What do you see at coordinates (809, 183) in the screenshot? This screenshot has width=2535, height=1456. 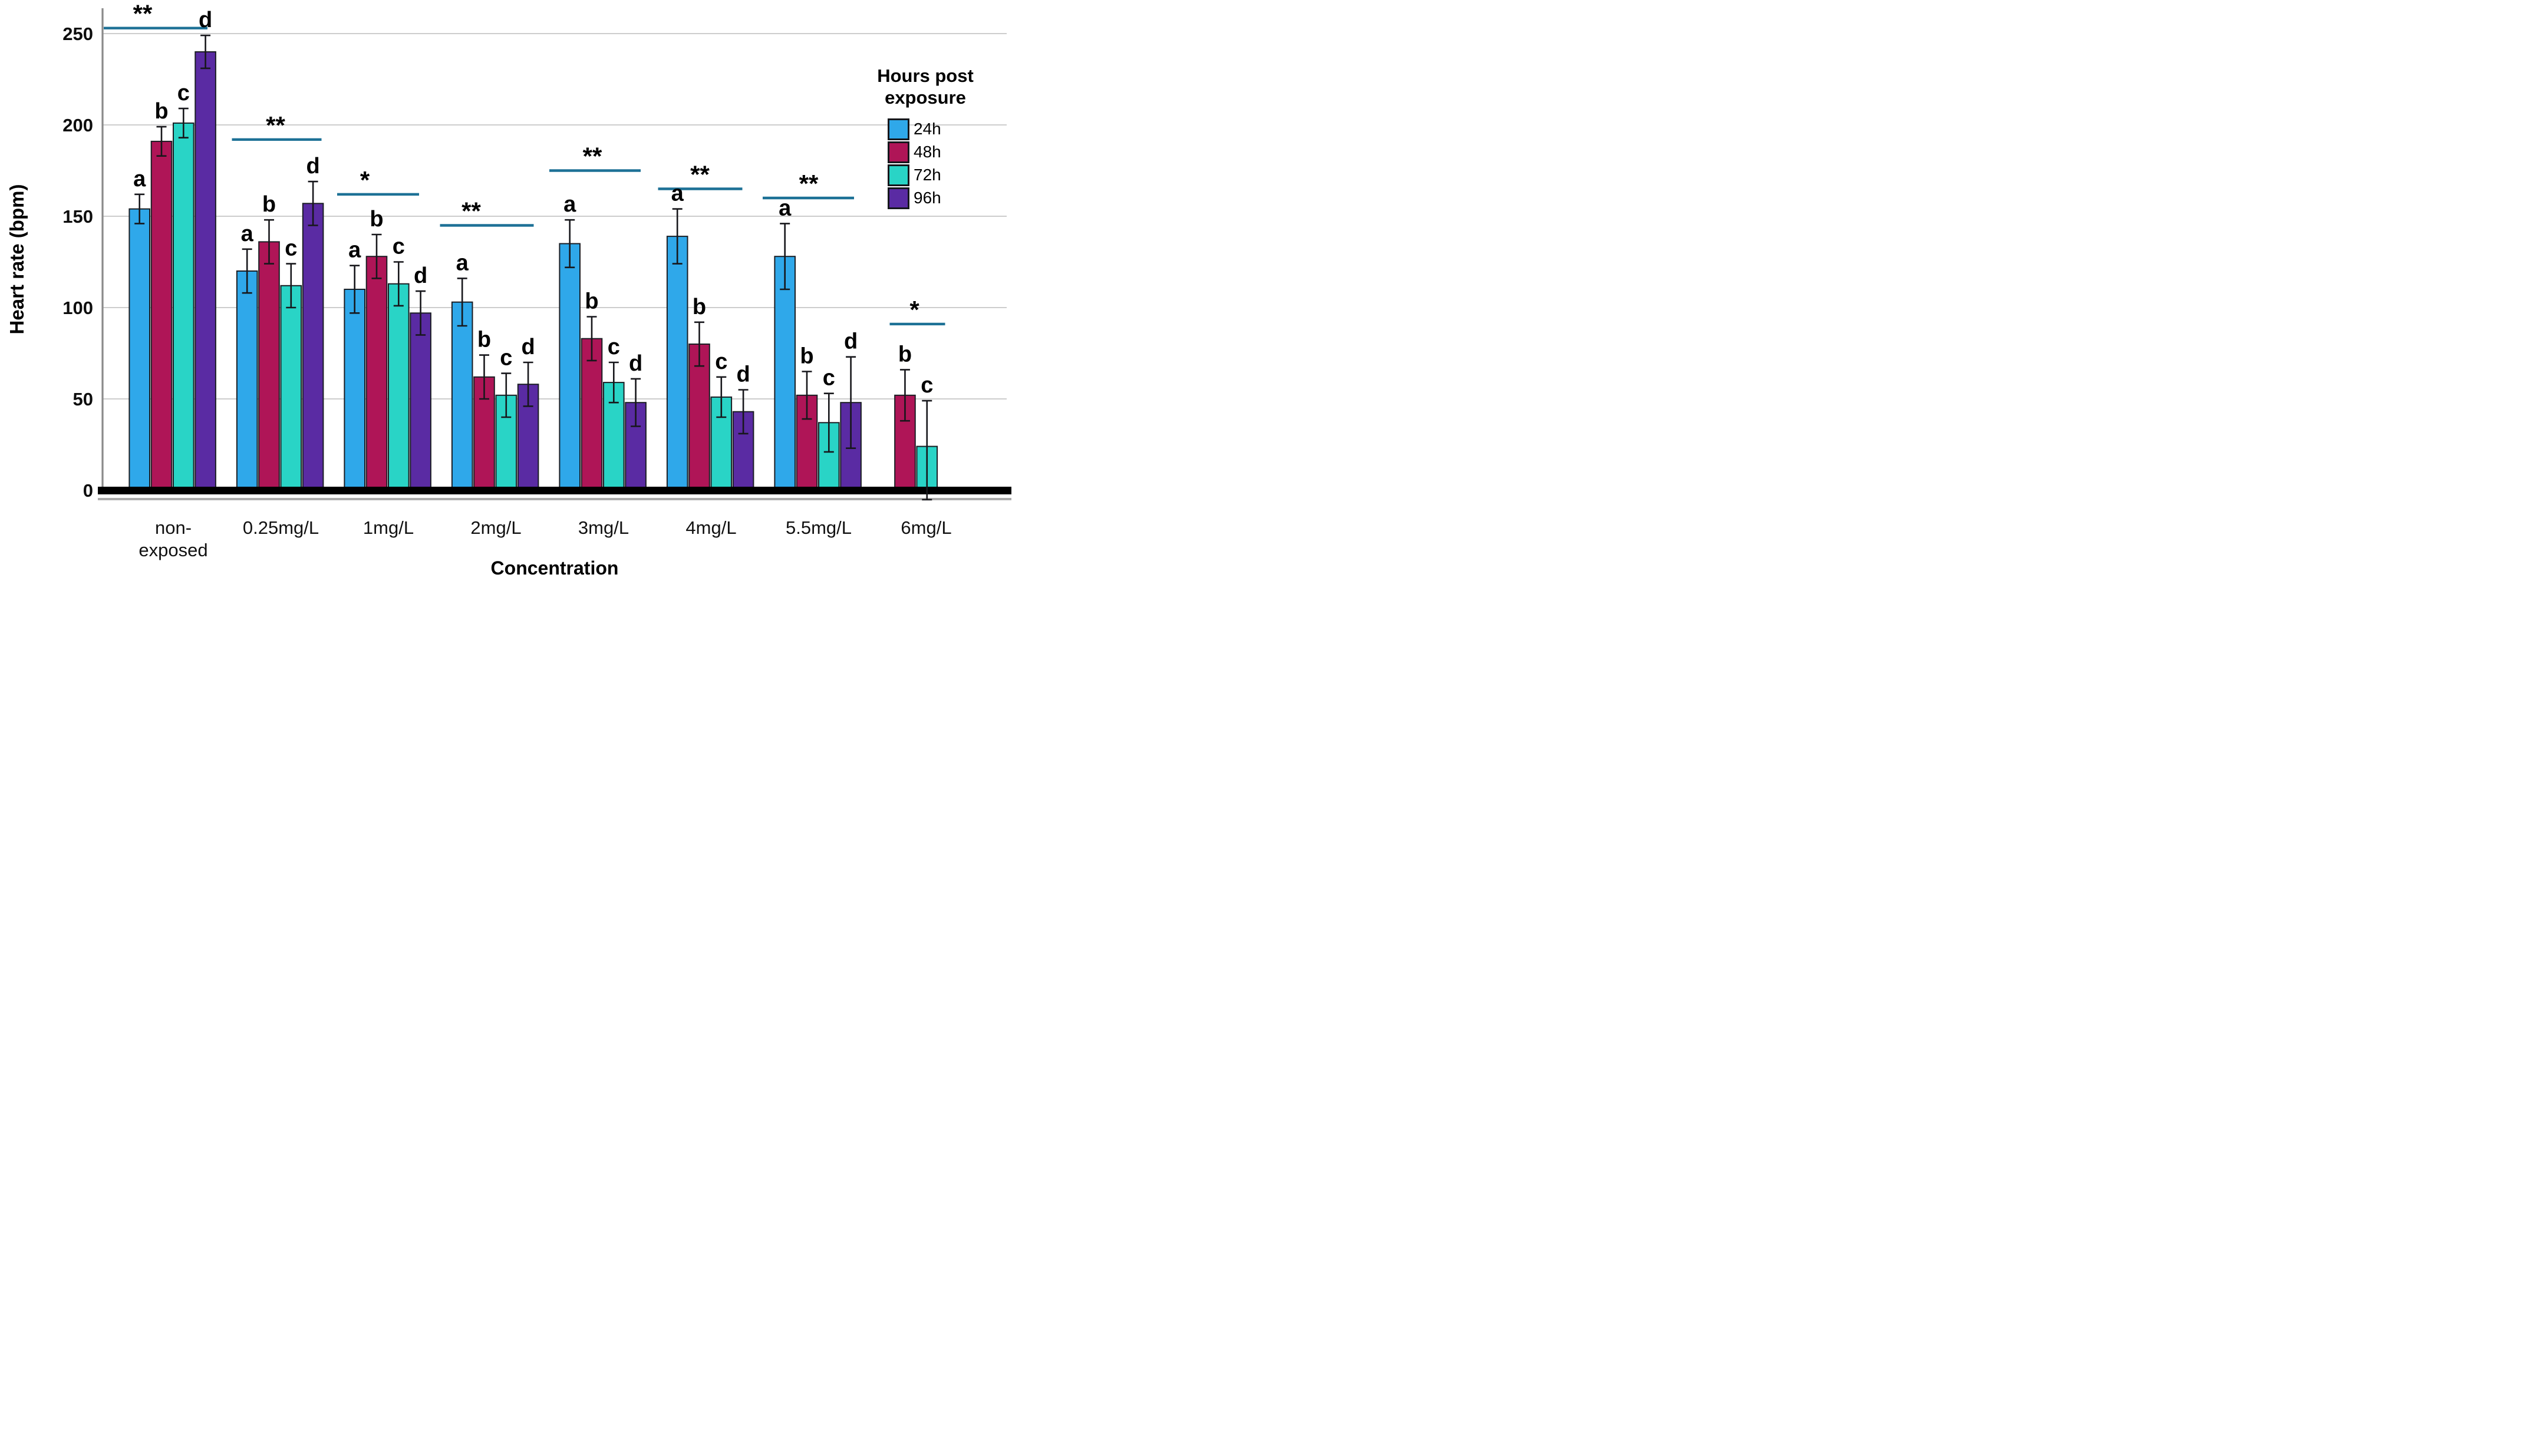 I see `significance-stars-5-5mg-l: **` at bounding box center [809, 183].